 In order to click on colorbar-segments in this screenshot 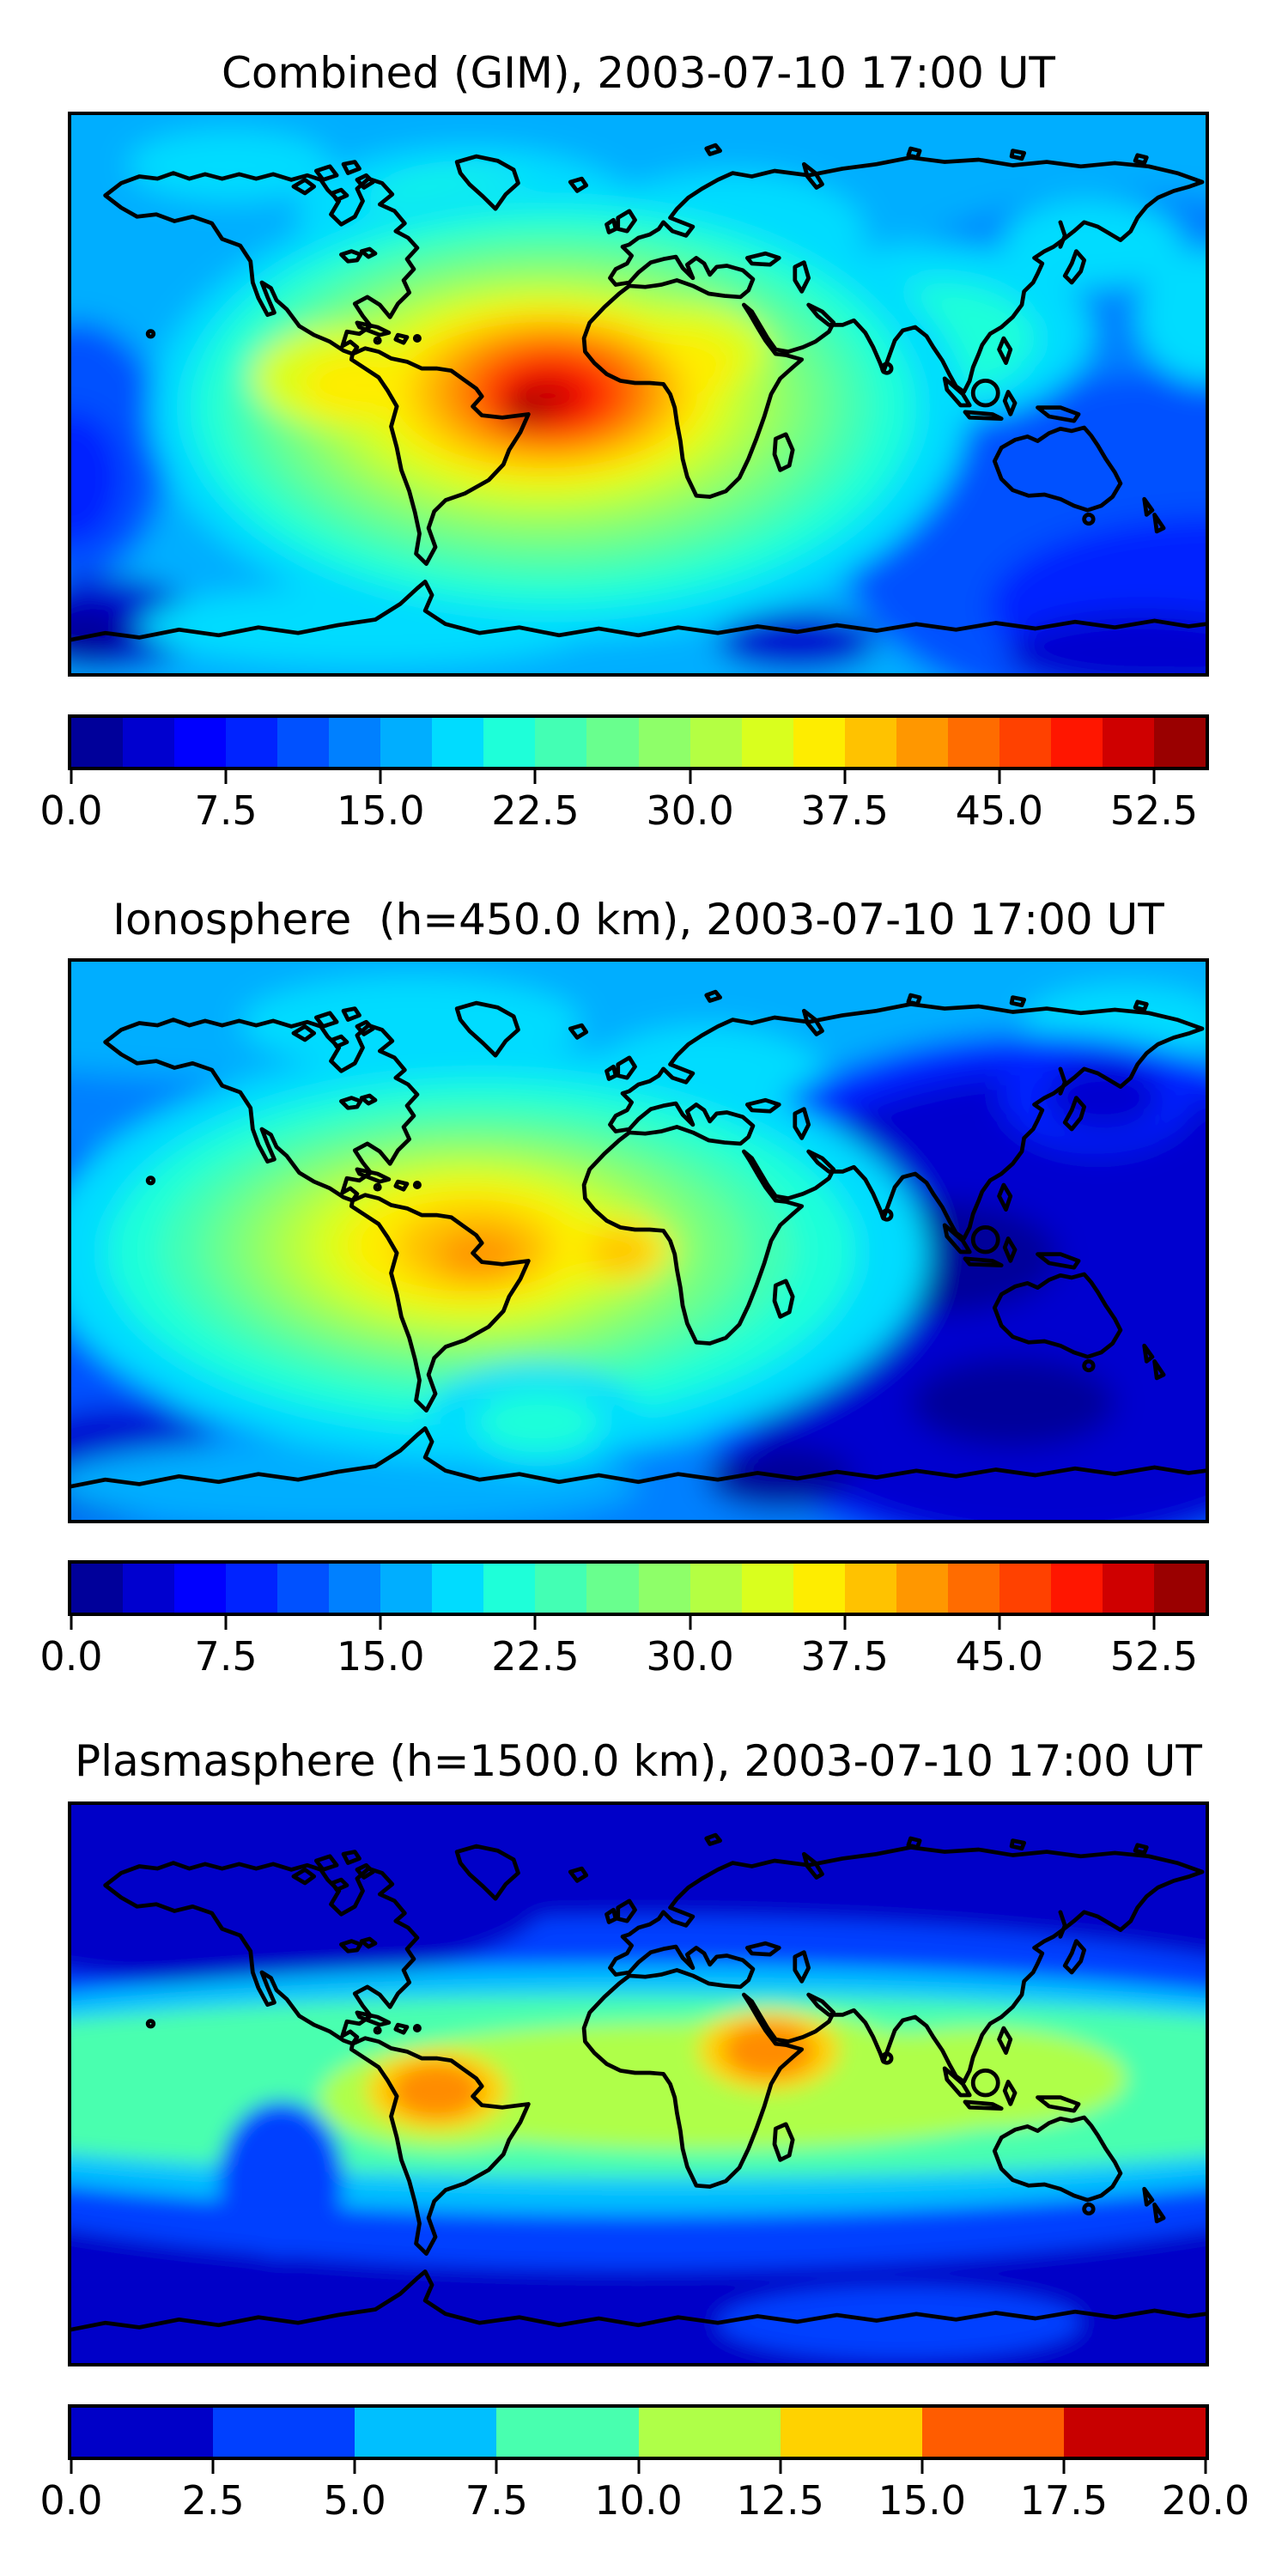, I will do `click(638, 1588)`.